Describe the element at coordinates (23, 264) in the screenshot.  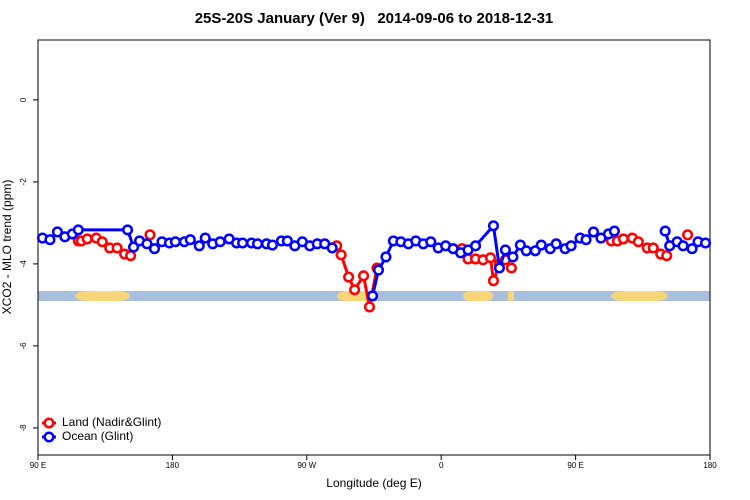
I see `y-tick-label: -4` at that location.